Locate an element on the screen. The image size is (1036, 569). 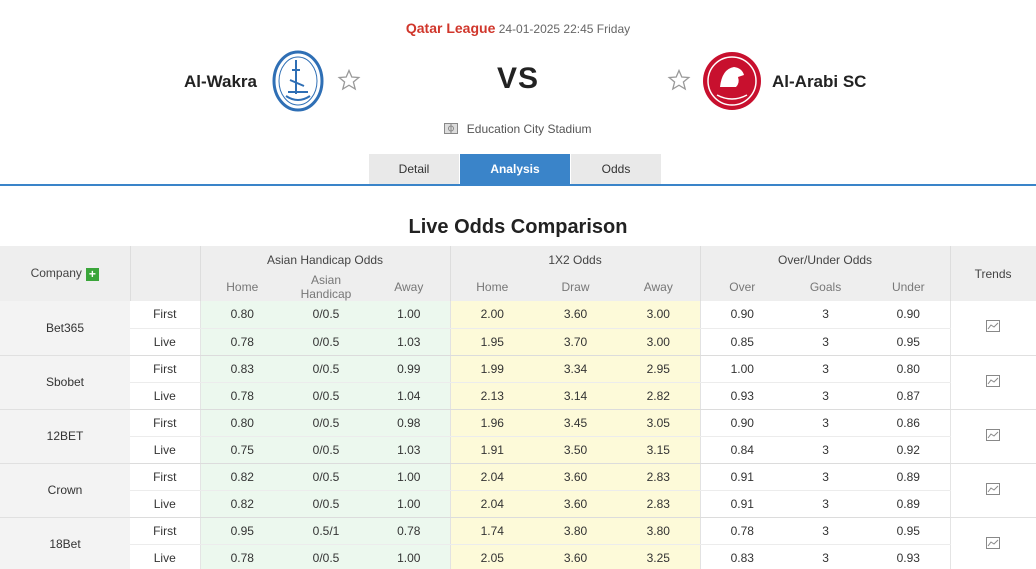
x12-draw-odds: 3.80 is located at coordinates (576, 531).